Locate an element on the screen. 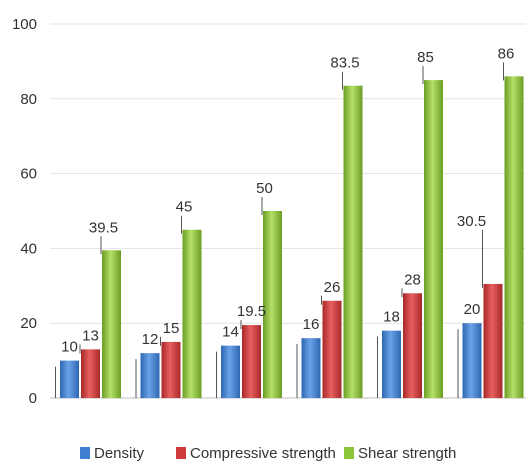 The image size is (526, 465). data-label: 10 is located at coordinates (69, 347).